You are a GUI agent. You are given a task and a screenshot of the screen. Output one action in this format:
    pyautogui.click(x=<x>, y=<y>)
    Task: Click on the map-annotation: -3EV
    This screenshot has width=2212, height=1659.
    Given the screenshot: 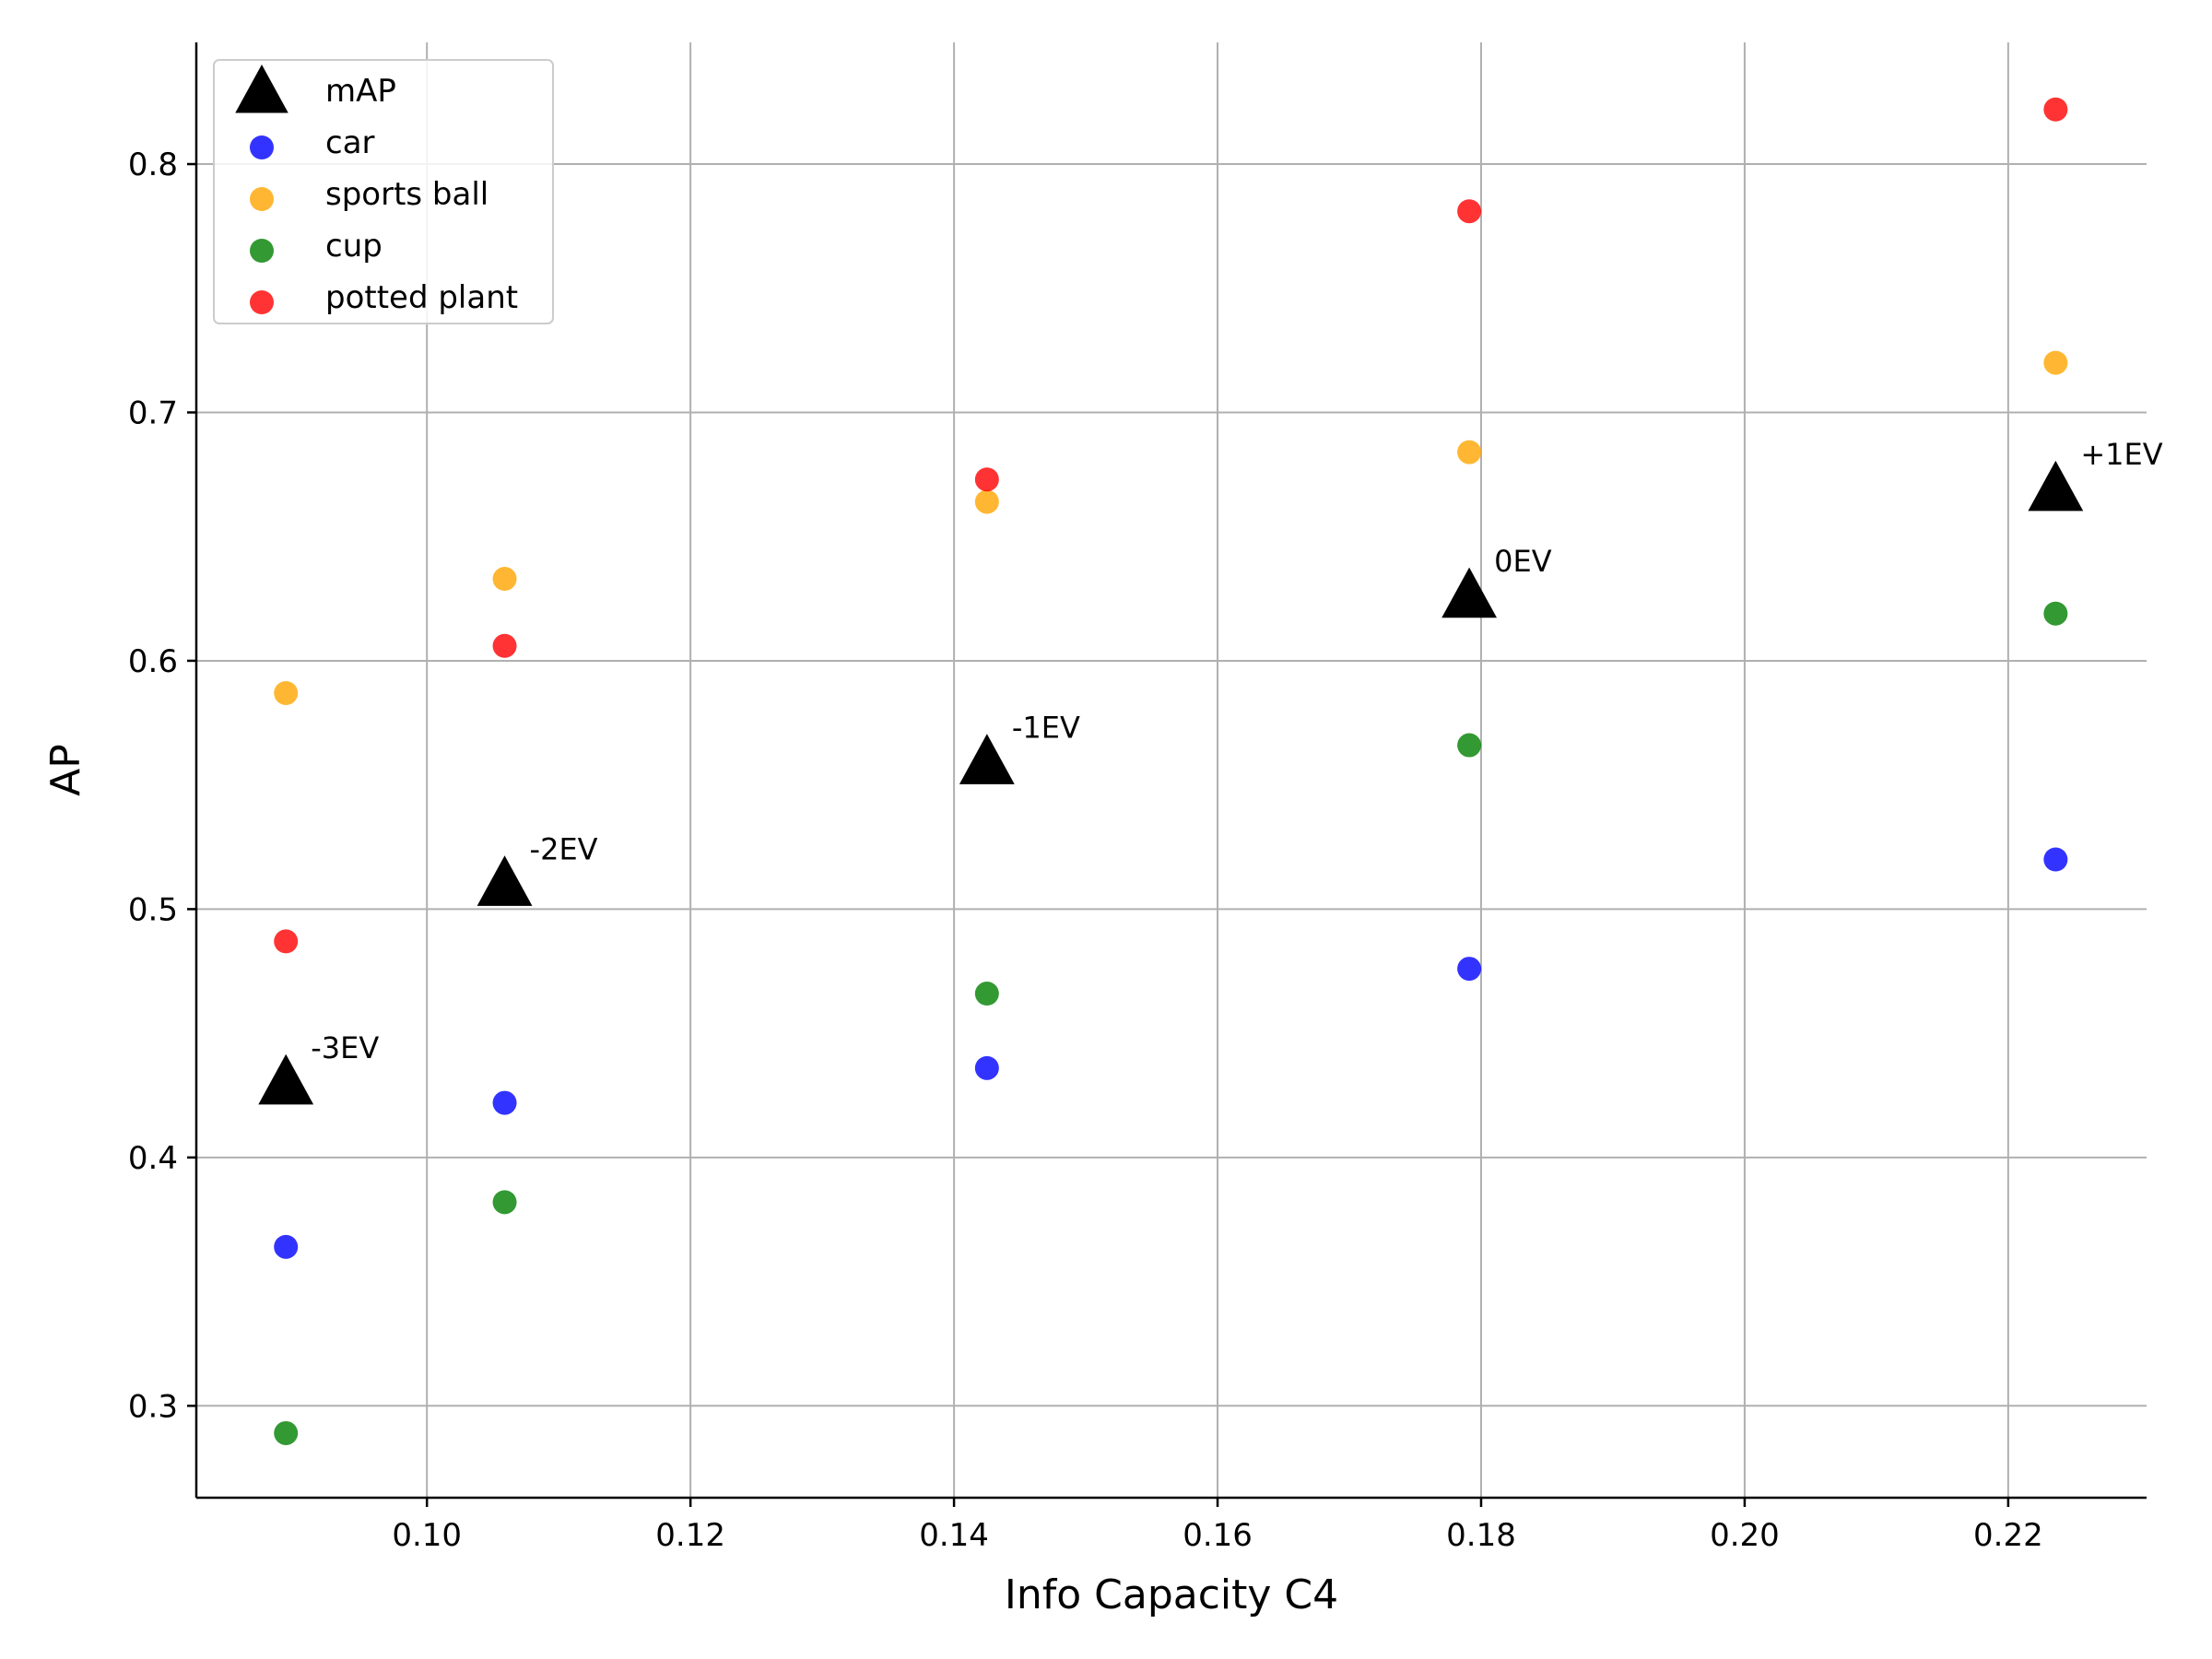 What is the action you would take?
    pyautogui.click(x=345, y=1047)
    